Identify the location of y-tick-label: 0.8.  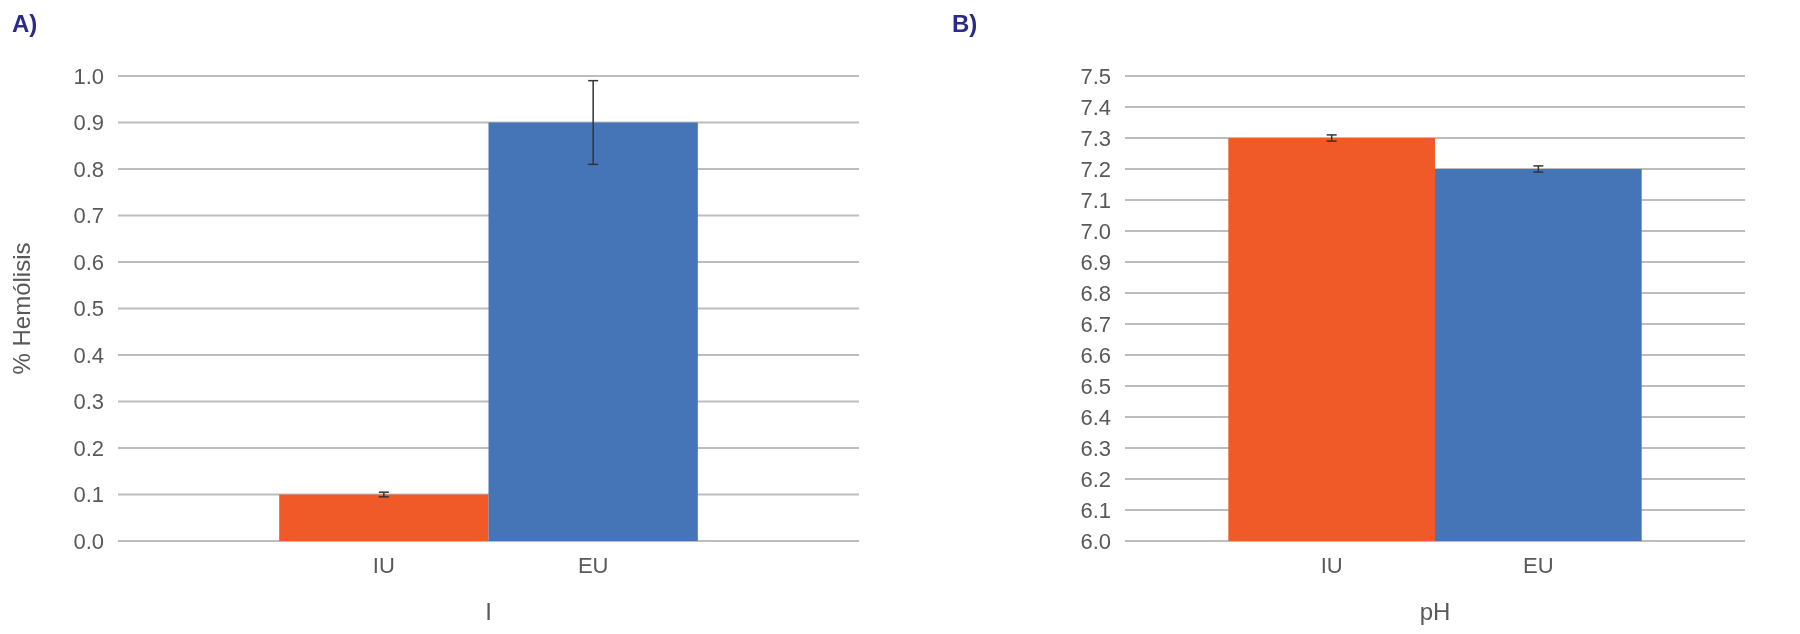
(88, 169).